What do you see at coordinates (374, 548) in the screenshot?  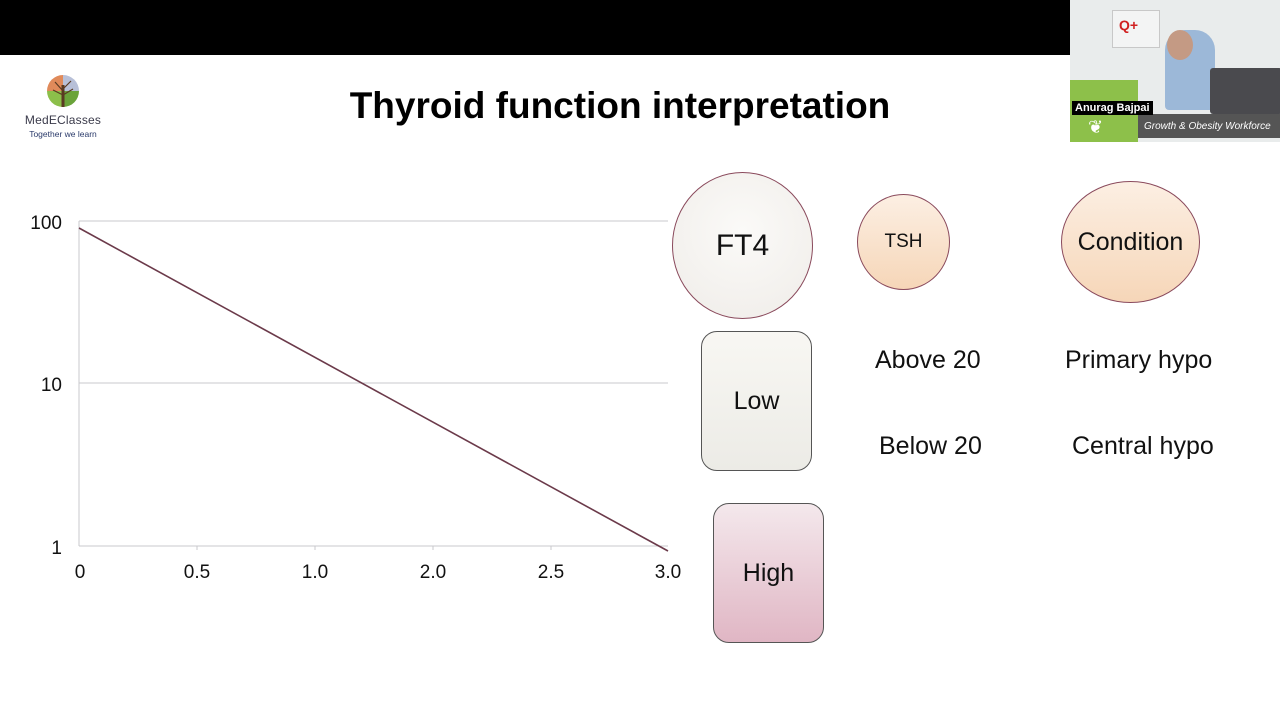 I see `x-ticks` at bounding box center [374, 548].